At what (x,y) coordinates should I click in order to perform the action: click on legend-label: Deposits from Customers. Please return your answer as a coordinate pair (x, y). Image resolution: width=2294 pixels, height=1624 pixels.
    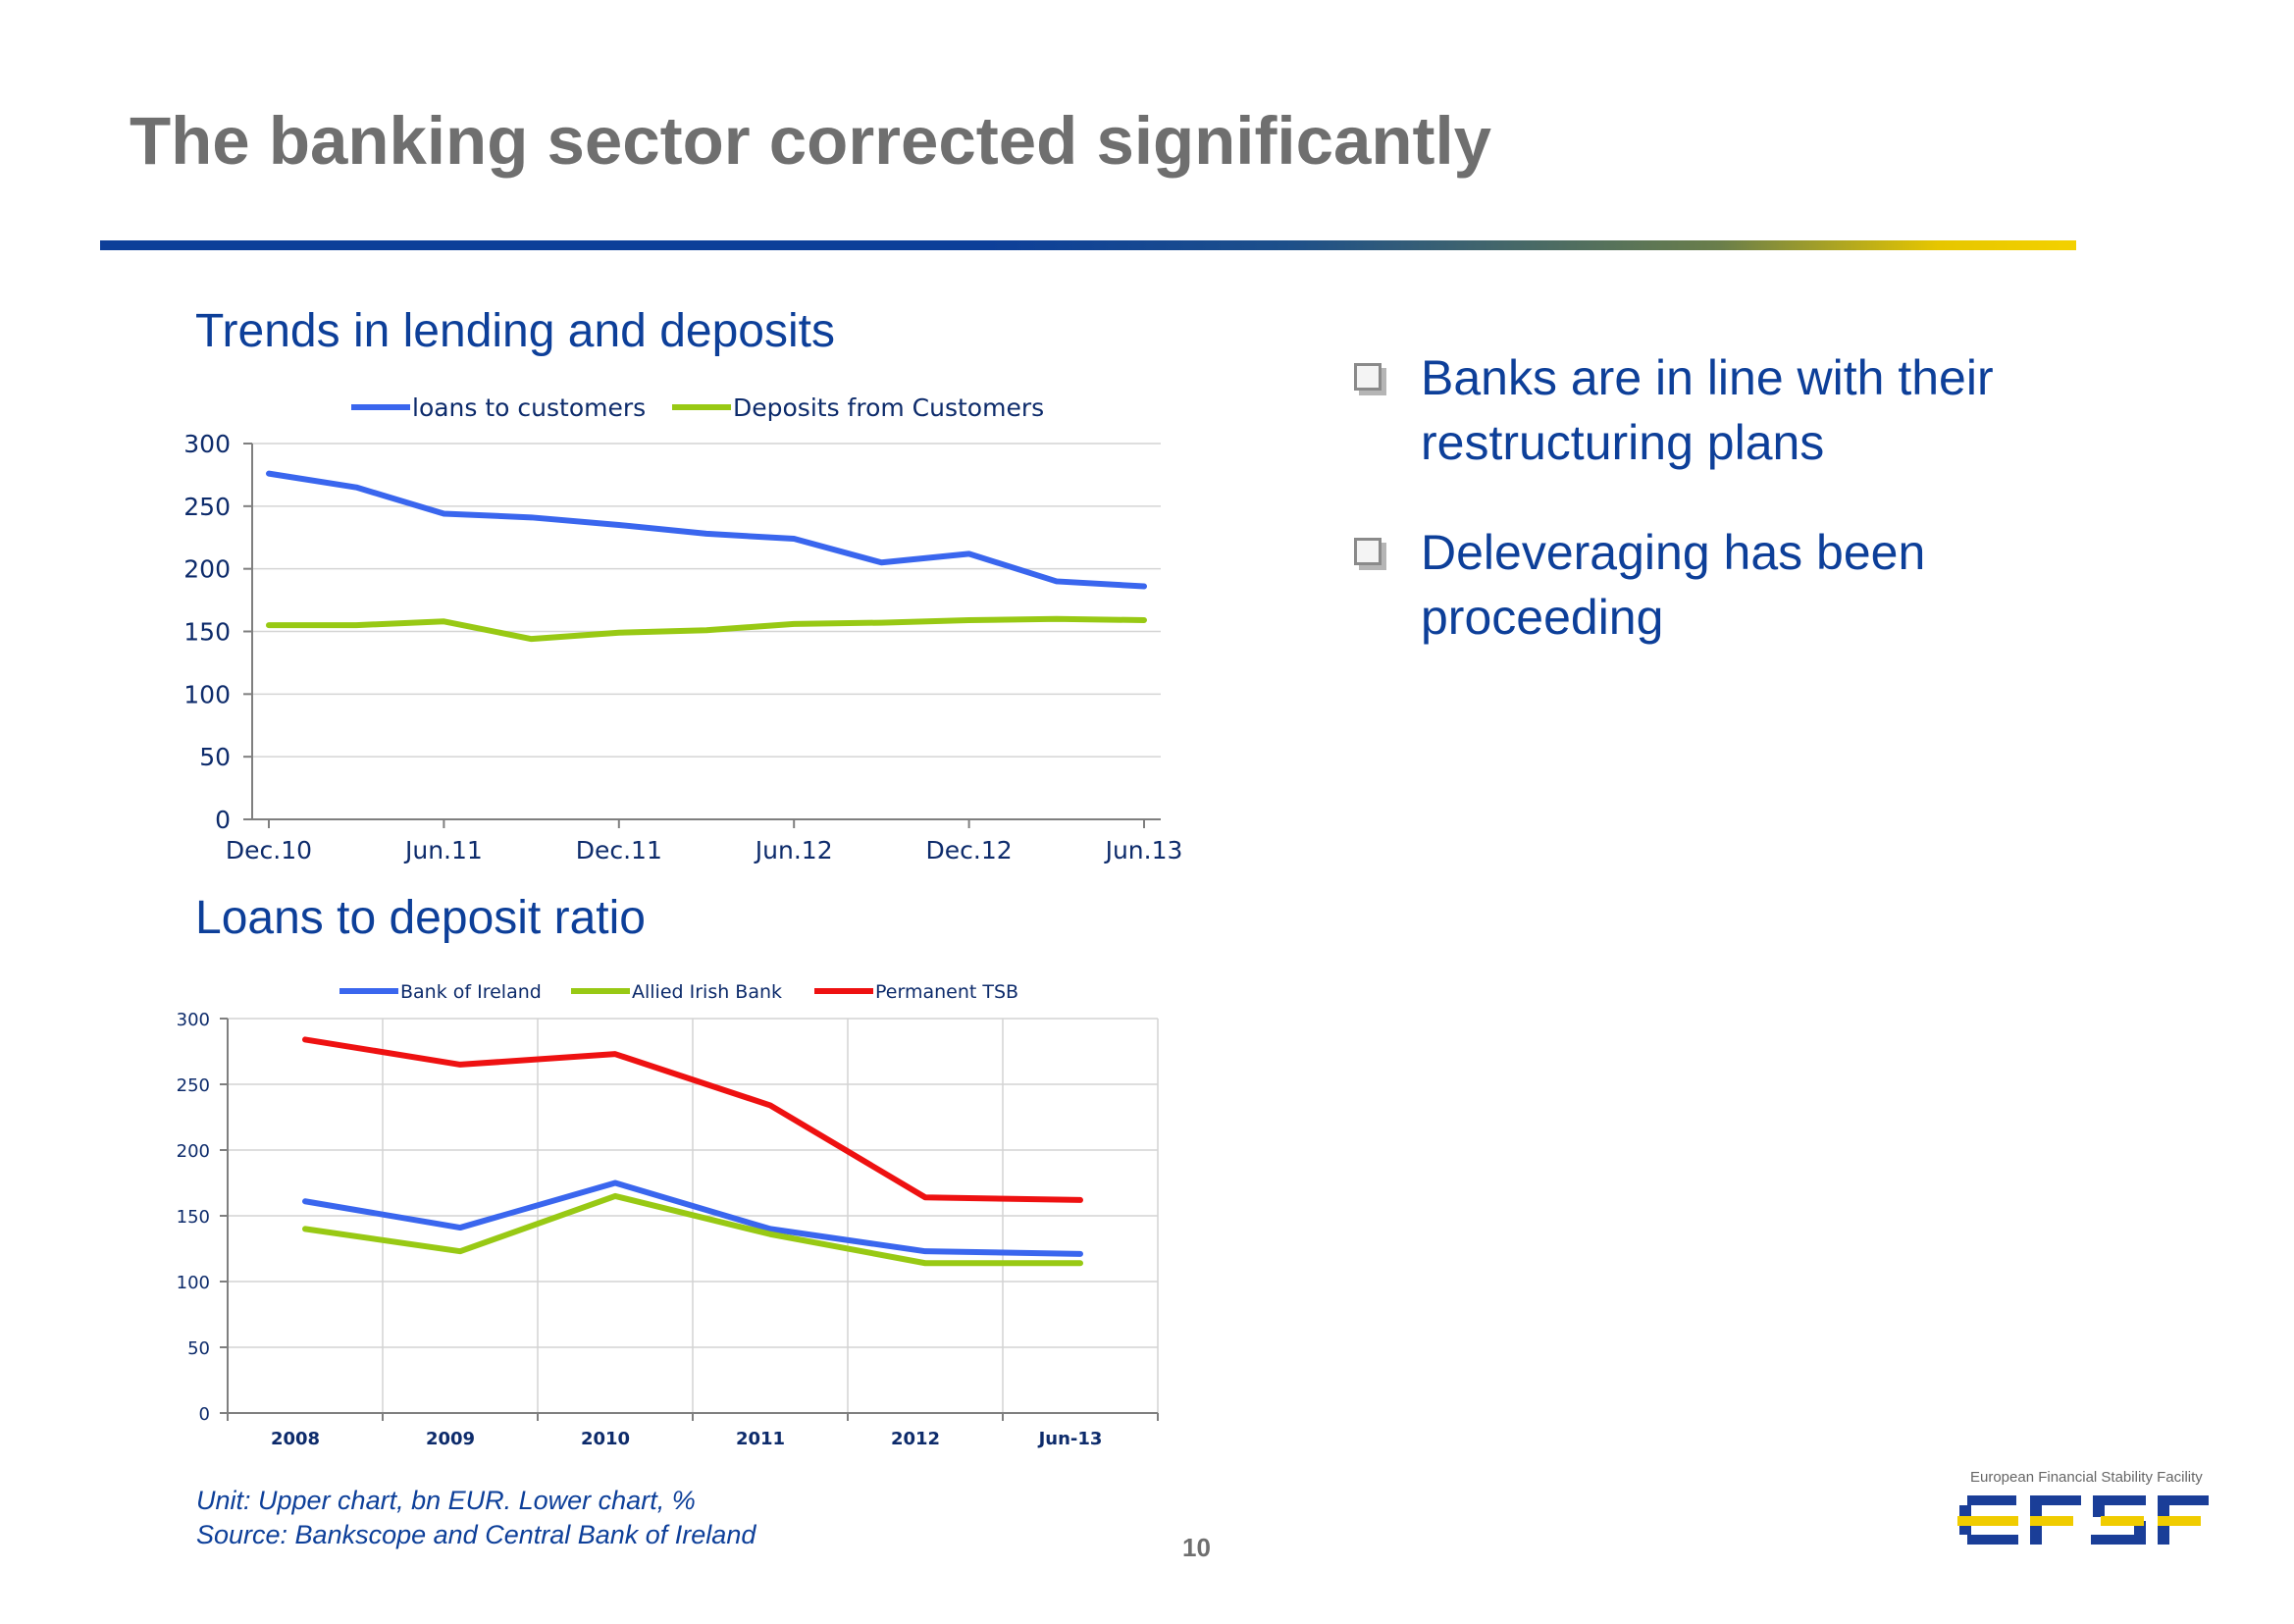
    Looking at the image, I should click on (889, 407).